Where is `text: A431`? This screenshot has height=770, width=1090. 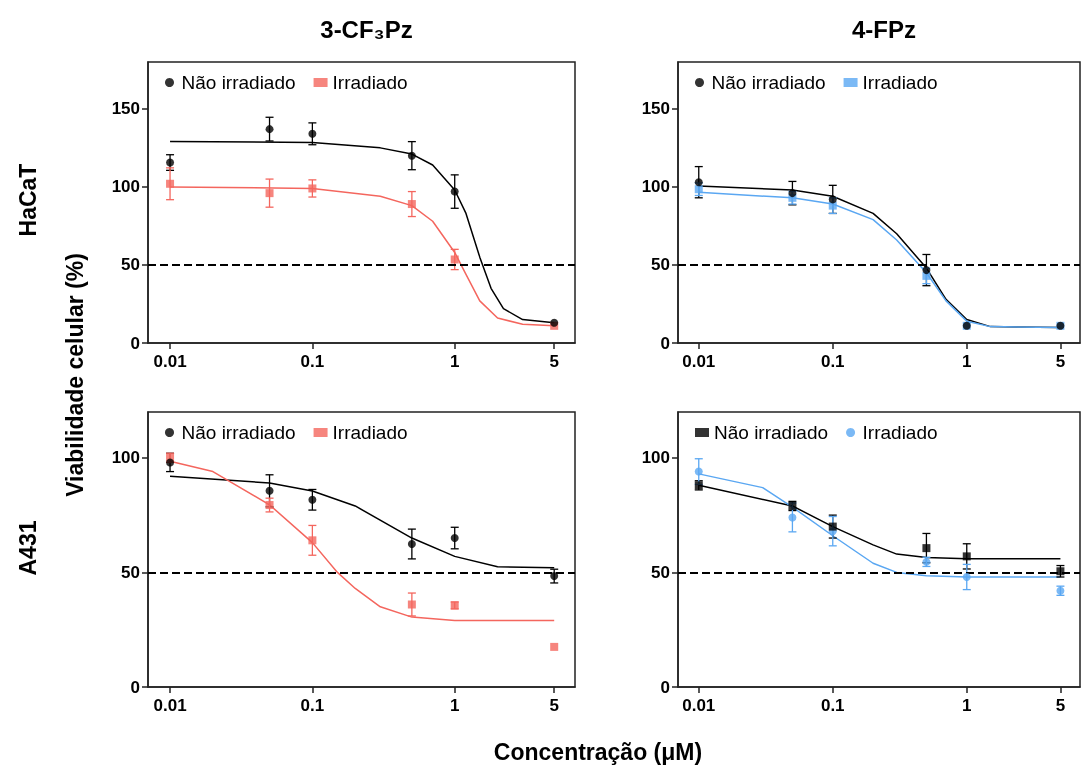 text: A431 is located at coordinates (28, 548).